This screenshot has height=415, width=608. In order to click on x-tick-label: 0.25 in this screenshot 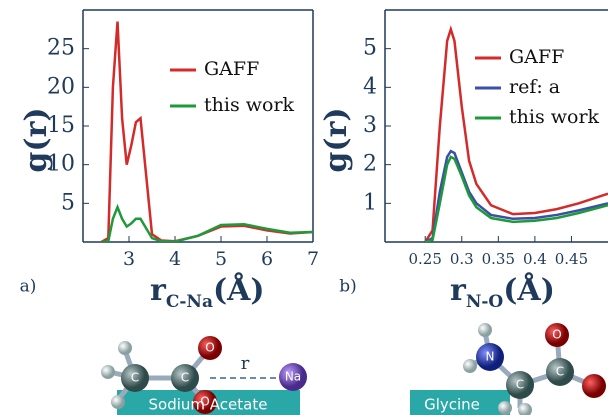, I will do `click(425, 259)`.